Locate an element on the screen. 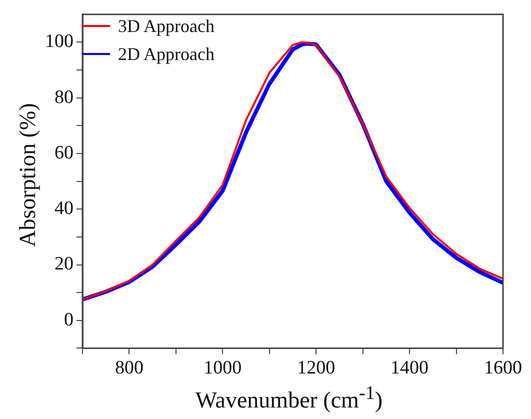 The image size is (531, 419). legend-label: 3D Approach is located at coordinates (166, 26).